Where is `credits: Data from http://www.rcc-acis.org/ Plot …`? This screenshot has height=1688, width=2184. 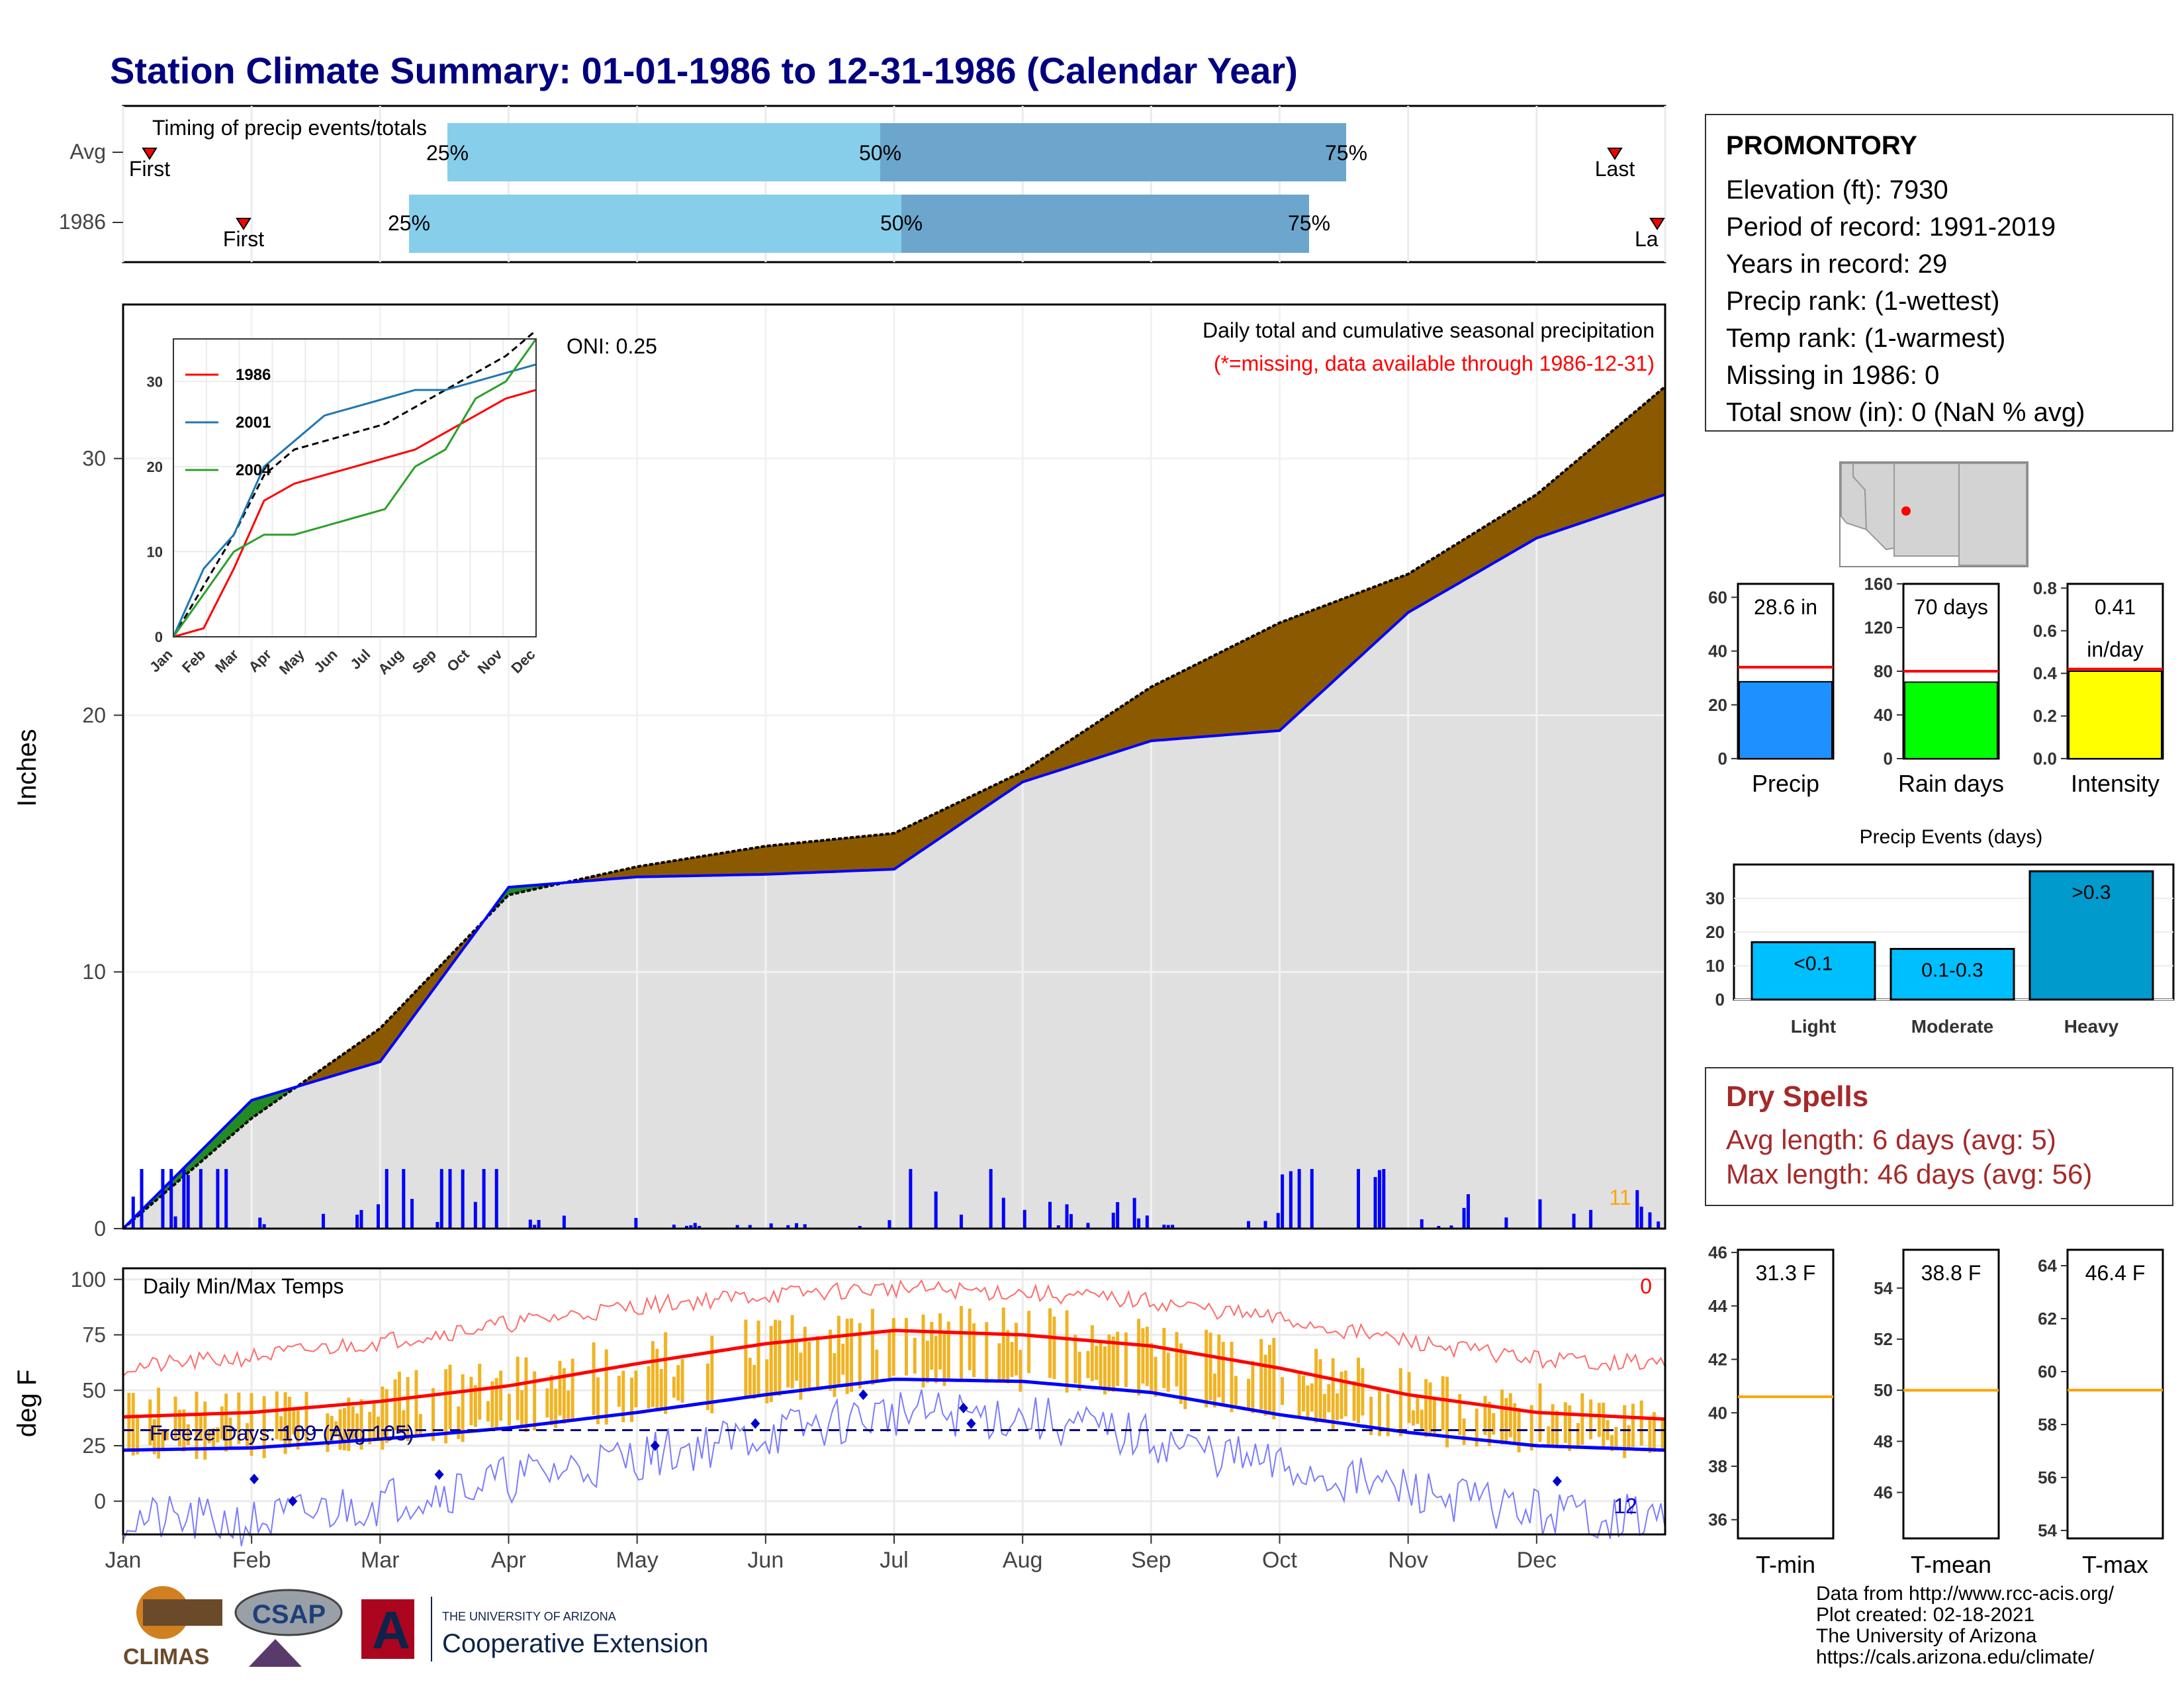 credits: Data from http://www.rcc-acis.org/ Plot … is located at coordinates (1965, 1625).